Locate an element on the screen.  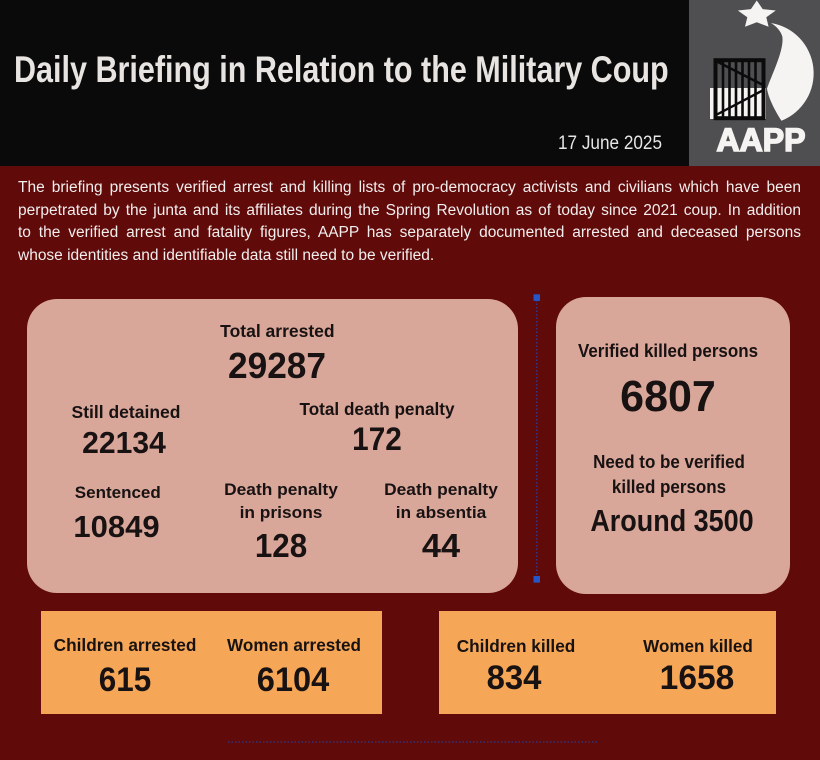
svg-text: AAPP is located at coordinates (761, 140).